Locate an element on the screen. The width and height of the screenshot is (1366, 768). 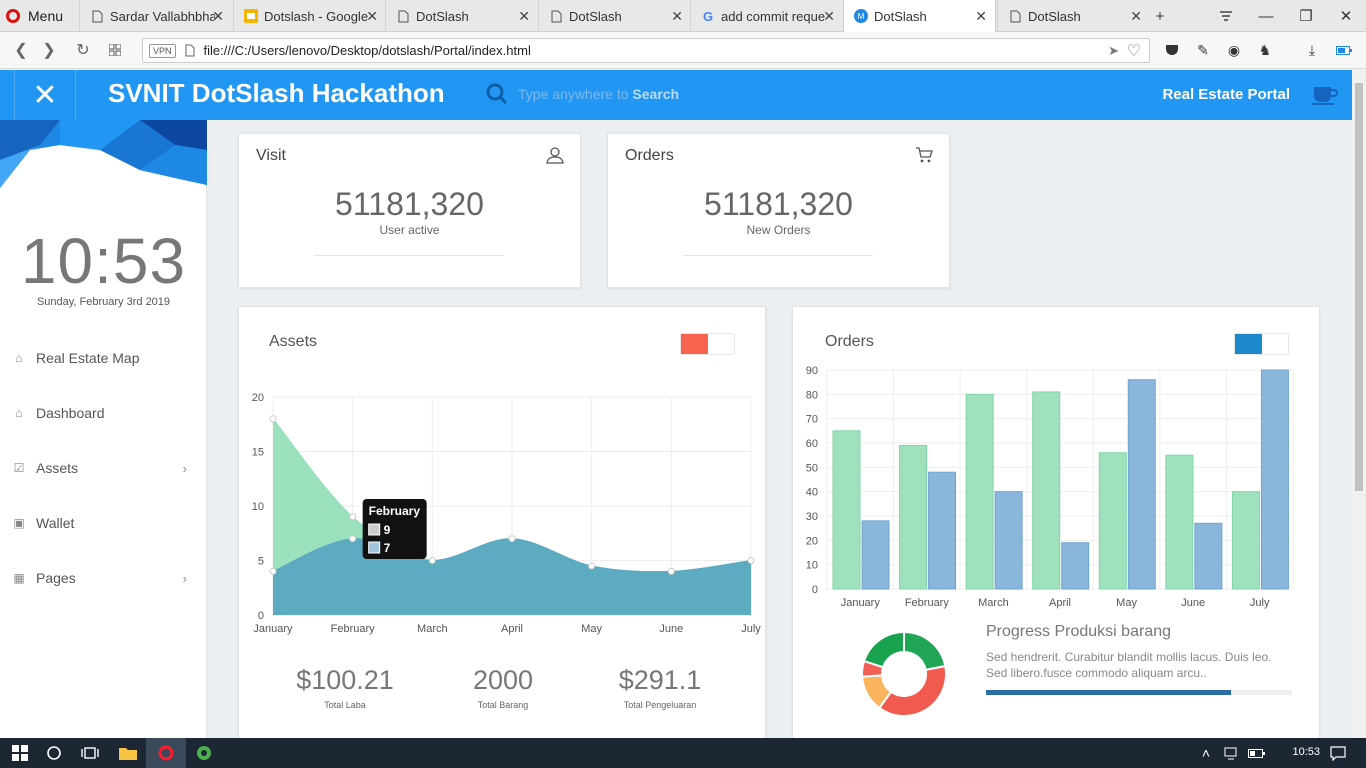
tooltip-value: 7 is located at coordinates (387, 548).